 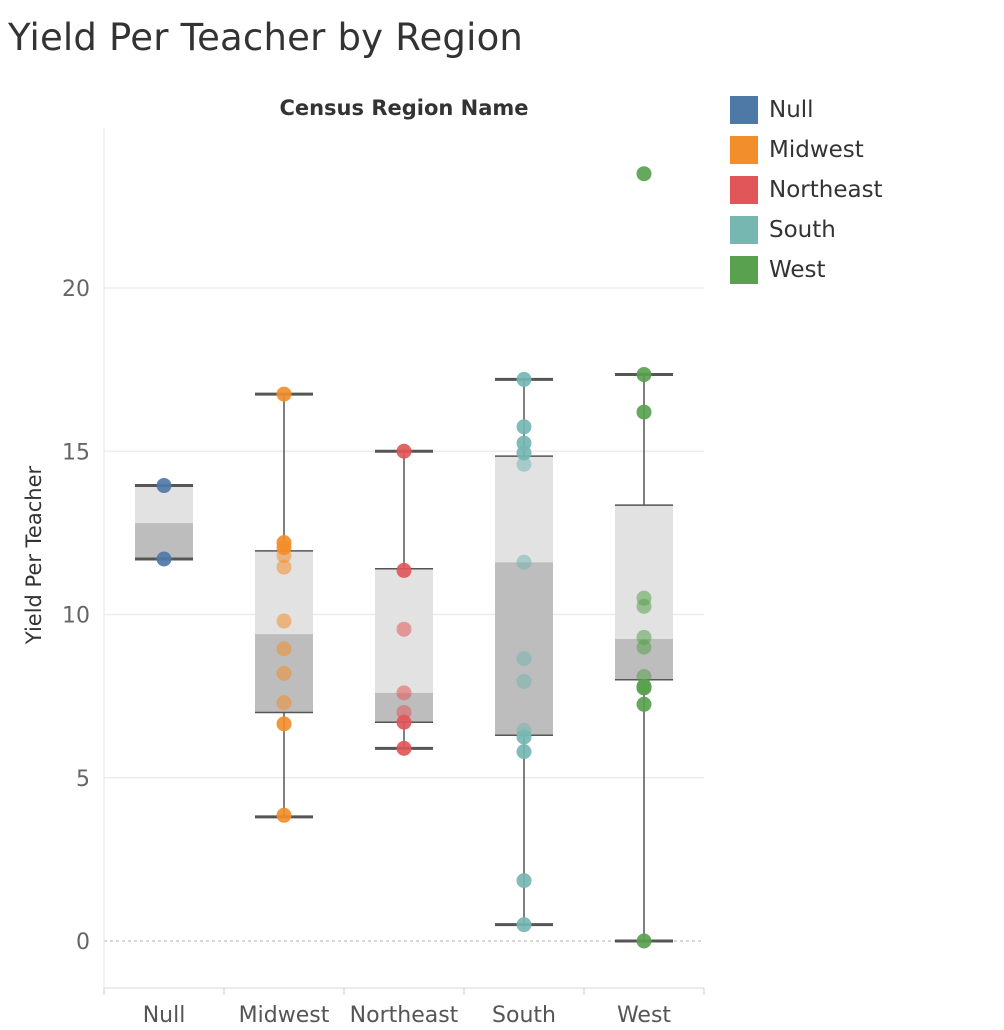 I want to click on y-tick-label: 20, so click(x=76, y=289).